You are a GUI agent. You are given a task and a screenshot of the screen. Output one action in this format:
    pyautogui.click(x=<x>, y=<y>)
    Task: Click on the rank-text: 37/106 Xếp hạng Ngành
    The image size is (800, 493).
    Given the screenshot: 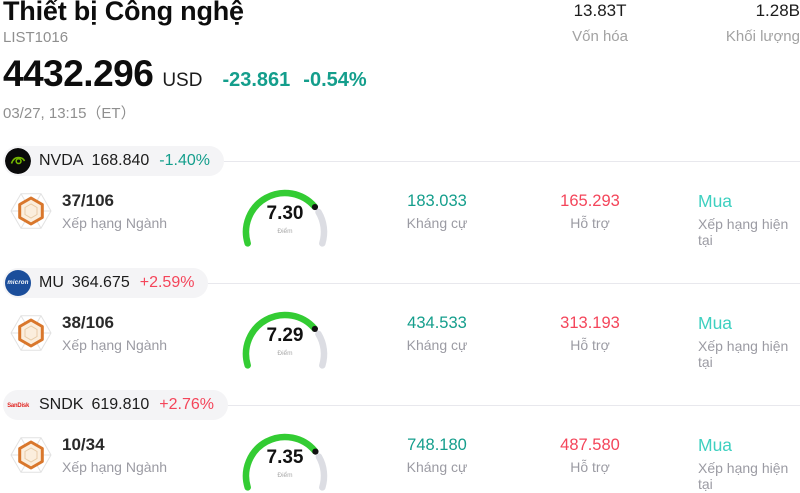 What is the action you would take?
    pyautogui.click(x=114, y=210)
    